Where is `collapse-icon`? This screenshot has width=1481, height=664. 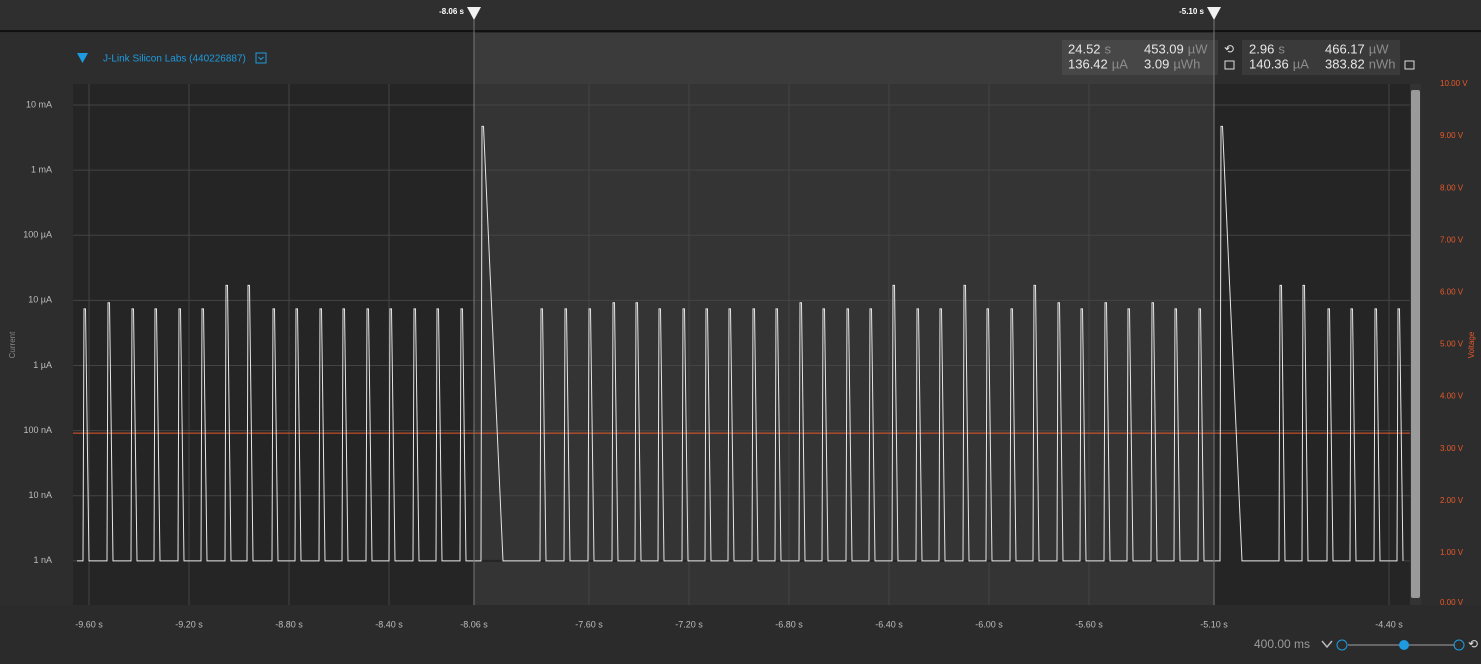
collapse-icon is located at coordinates (82, 58).